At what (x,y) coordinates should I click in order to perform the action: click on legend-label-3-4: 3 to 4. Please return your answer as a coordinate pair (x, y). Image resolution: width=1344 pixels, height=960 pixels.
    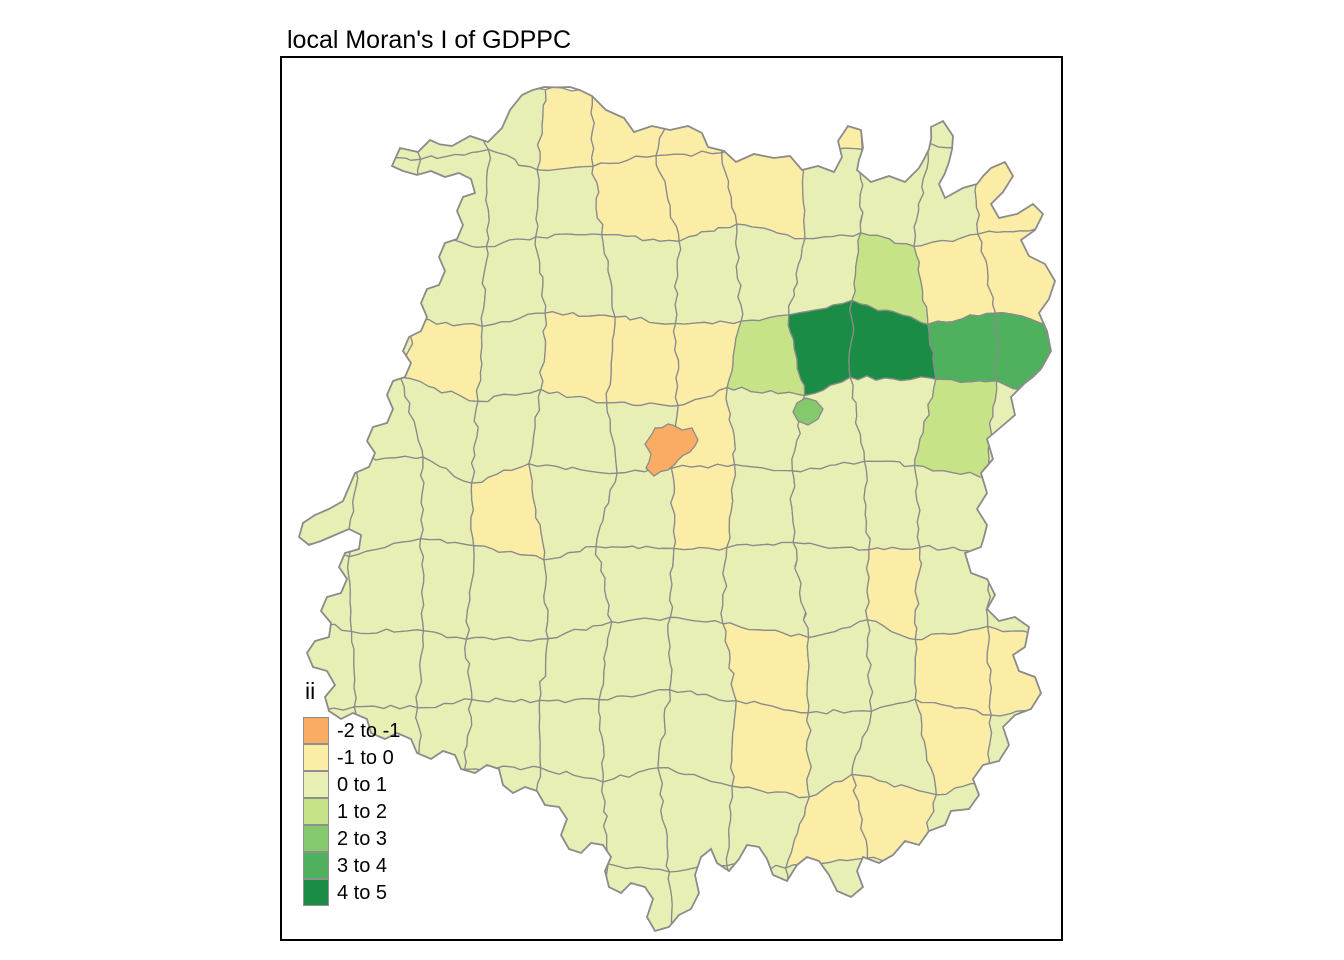
    Looking at the image, I should click on (362, 865).